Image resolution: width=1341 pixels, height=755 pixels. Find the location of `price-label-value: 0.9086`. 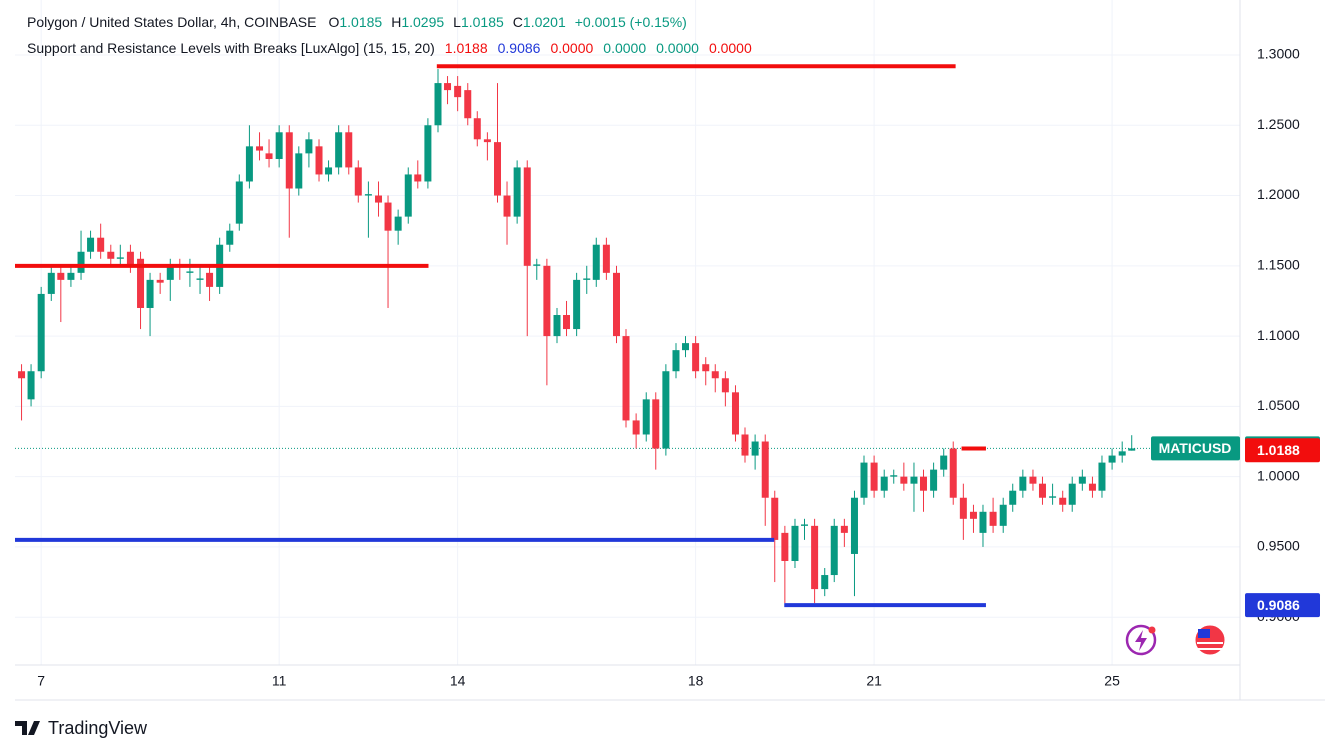

price-label-value: 0.9086 is located at coordinates (1278, 605).